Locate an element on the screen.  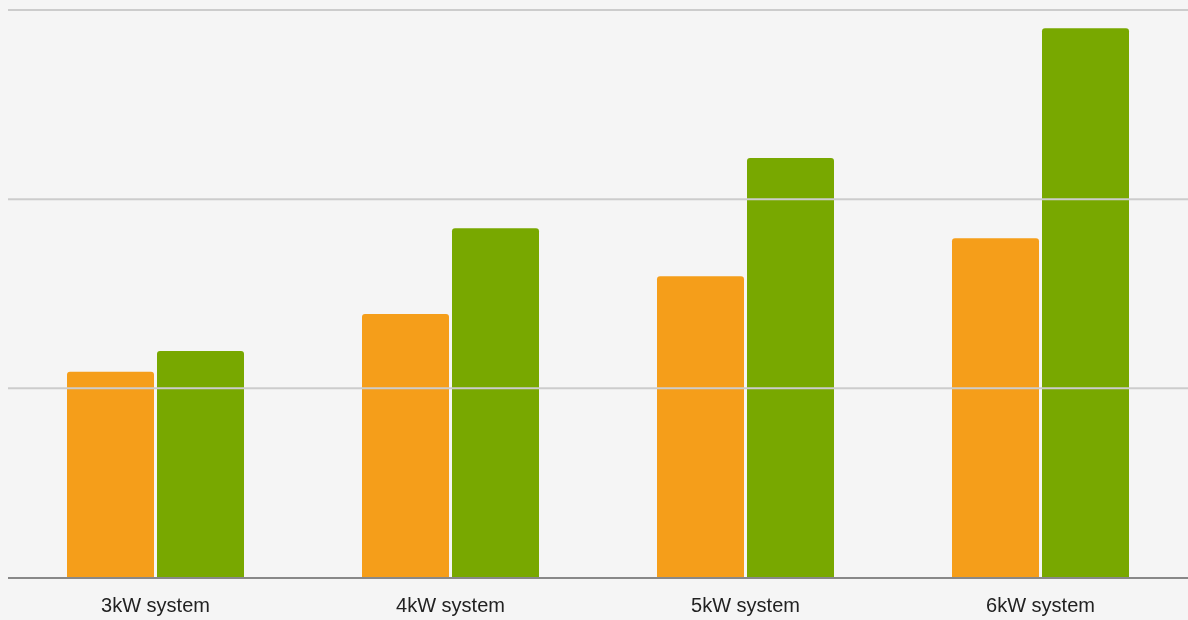
x-tick-label: 6kW system is located at coordinates (1040, 605).